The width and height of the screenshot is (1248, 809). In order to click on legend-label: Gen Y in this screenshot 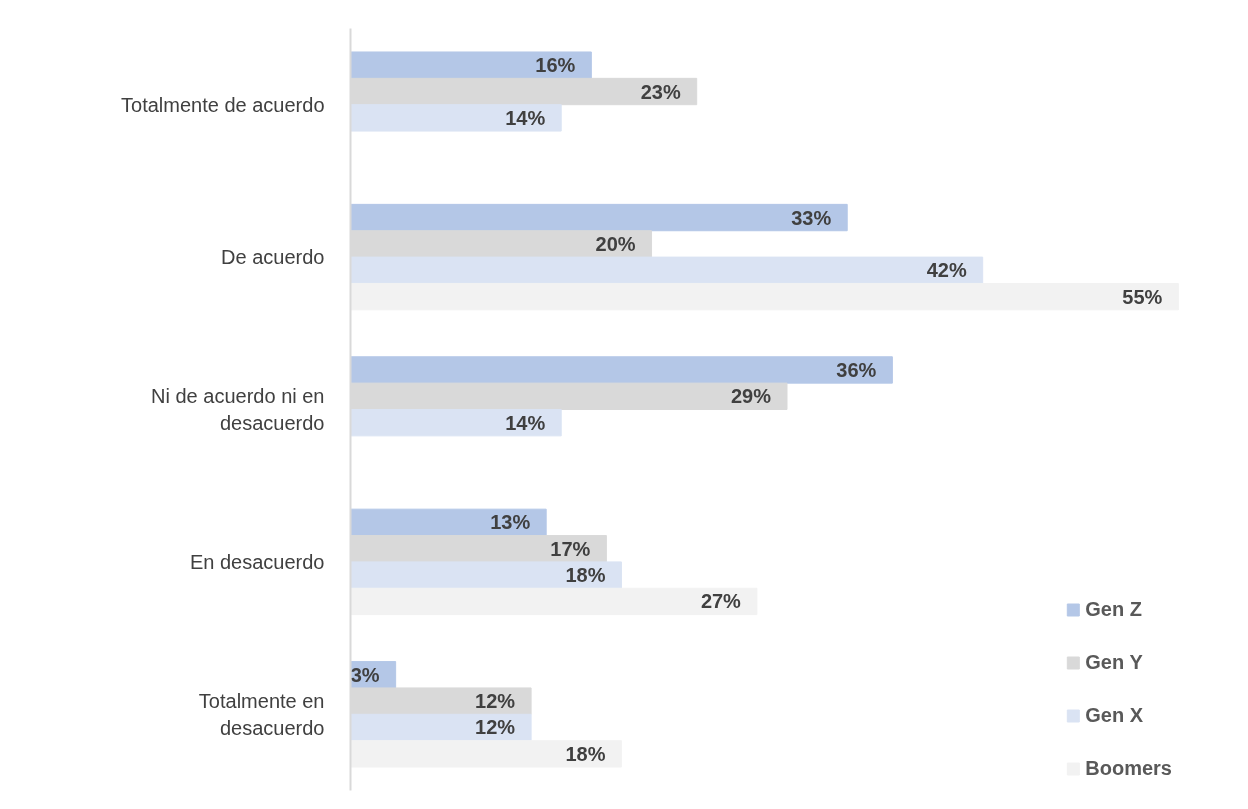, I will do `click(1114, 662)`.